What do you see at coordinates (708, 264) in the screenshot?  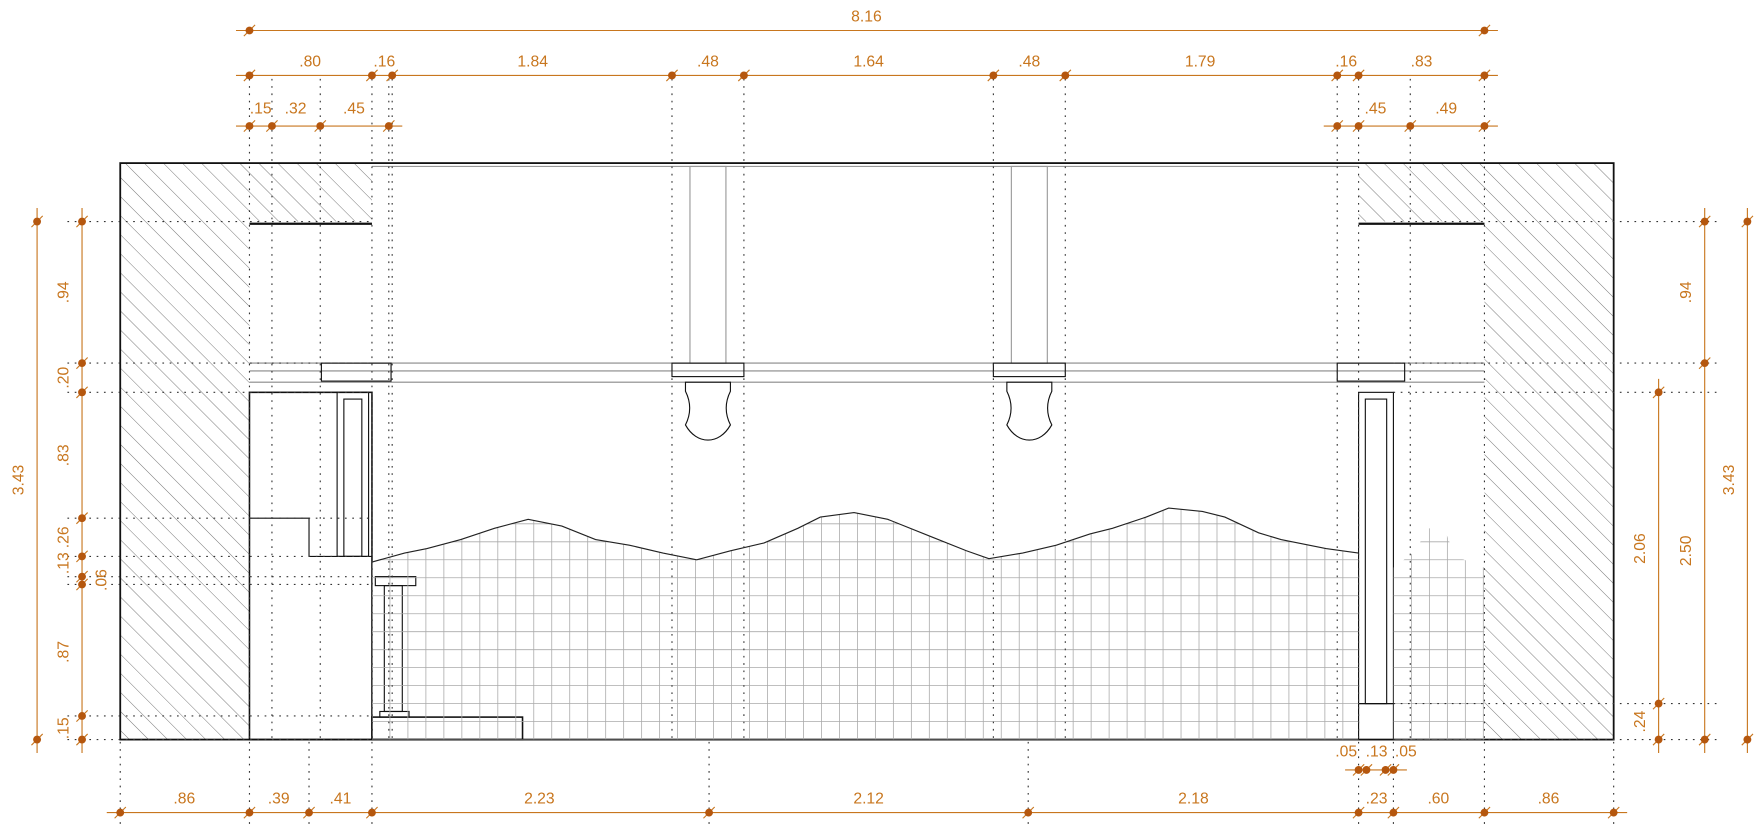 I see `pier` at bounding box center [708, 264].